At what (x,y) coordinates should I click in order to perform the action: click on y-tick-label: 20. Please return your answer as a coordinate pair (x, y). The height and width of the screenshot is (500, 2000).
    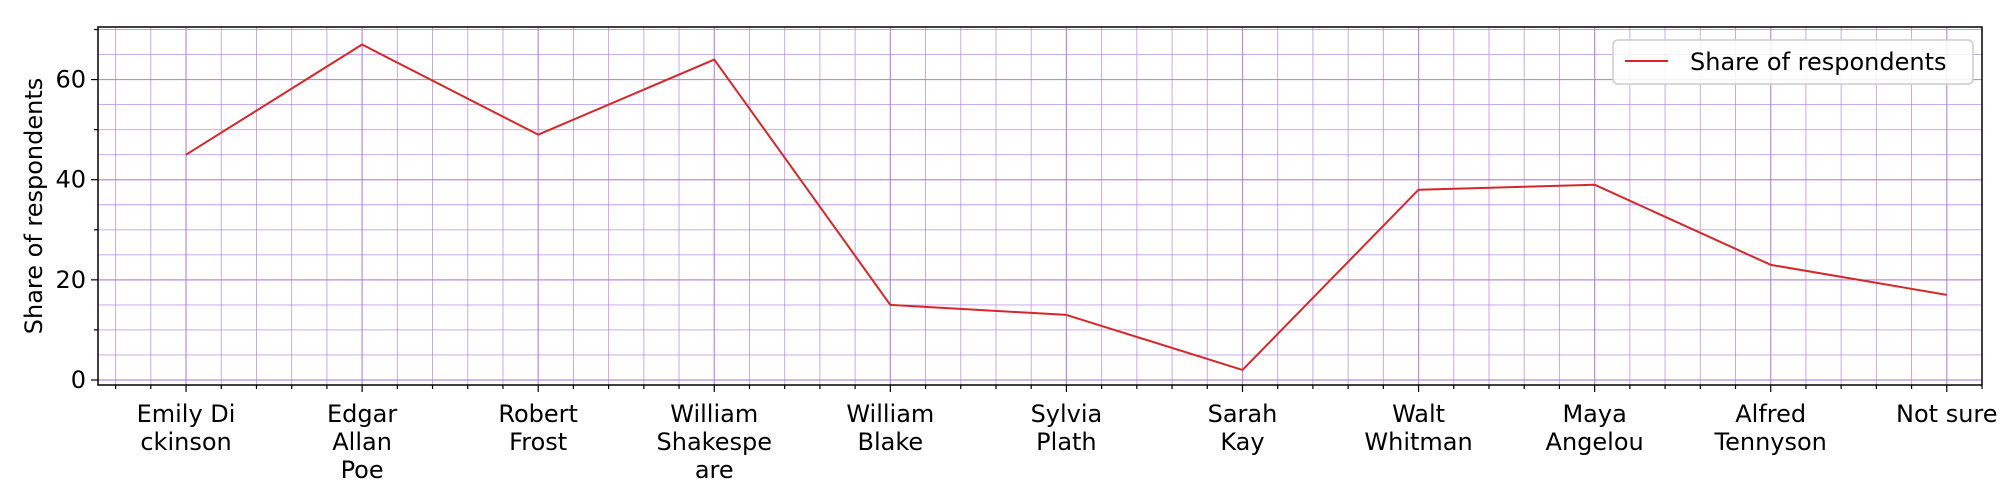
    Looking at the image, I should click on (70, 280).